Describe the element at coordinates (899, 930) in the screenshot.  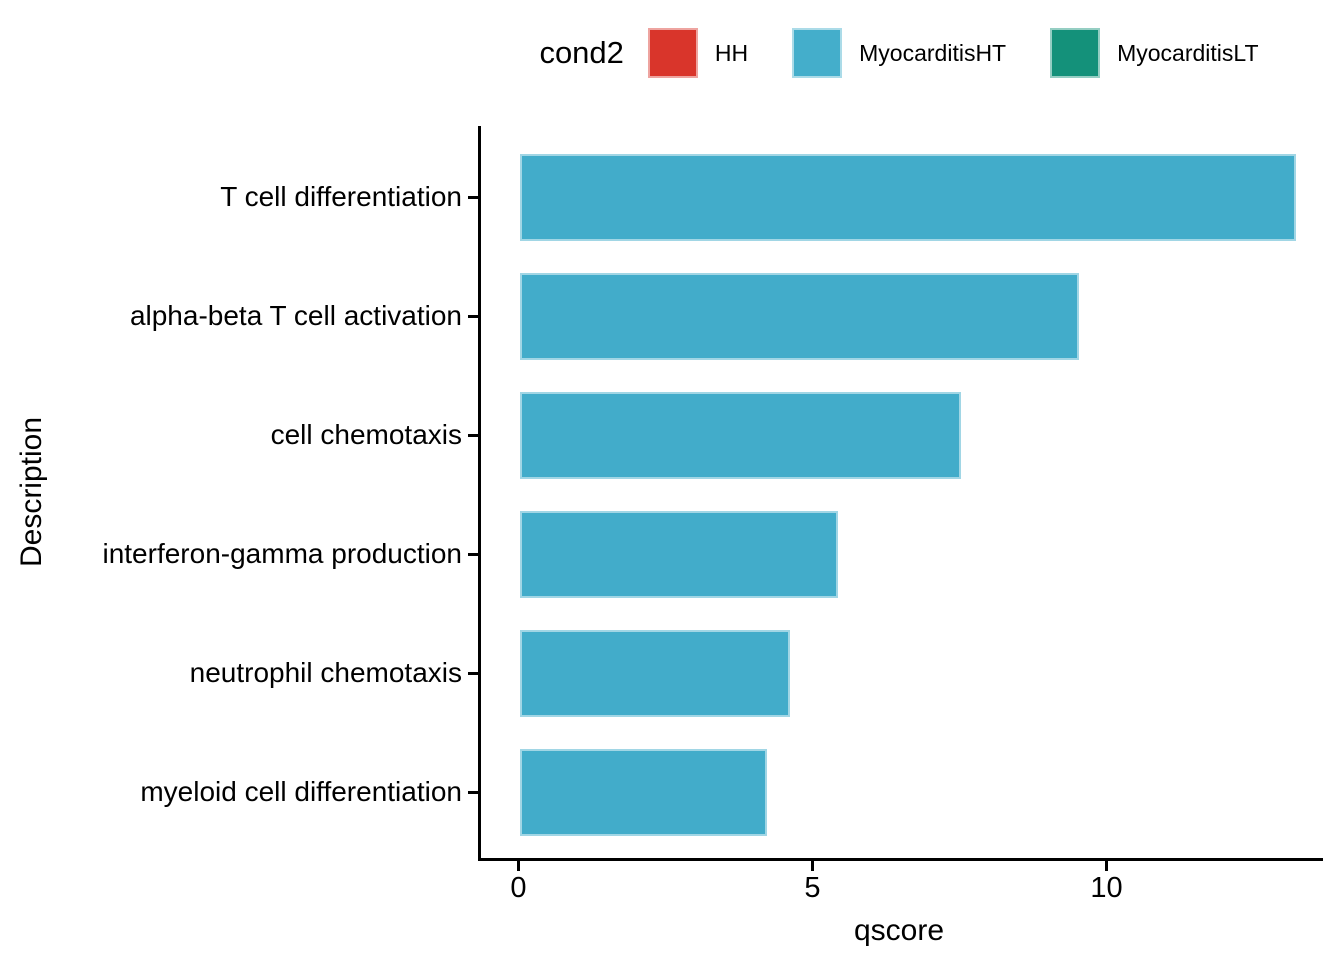
I see `x-axis-title: qscore` at that location.